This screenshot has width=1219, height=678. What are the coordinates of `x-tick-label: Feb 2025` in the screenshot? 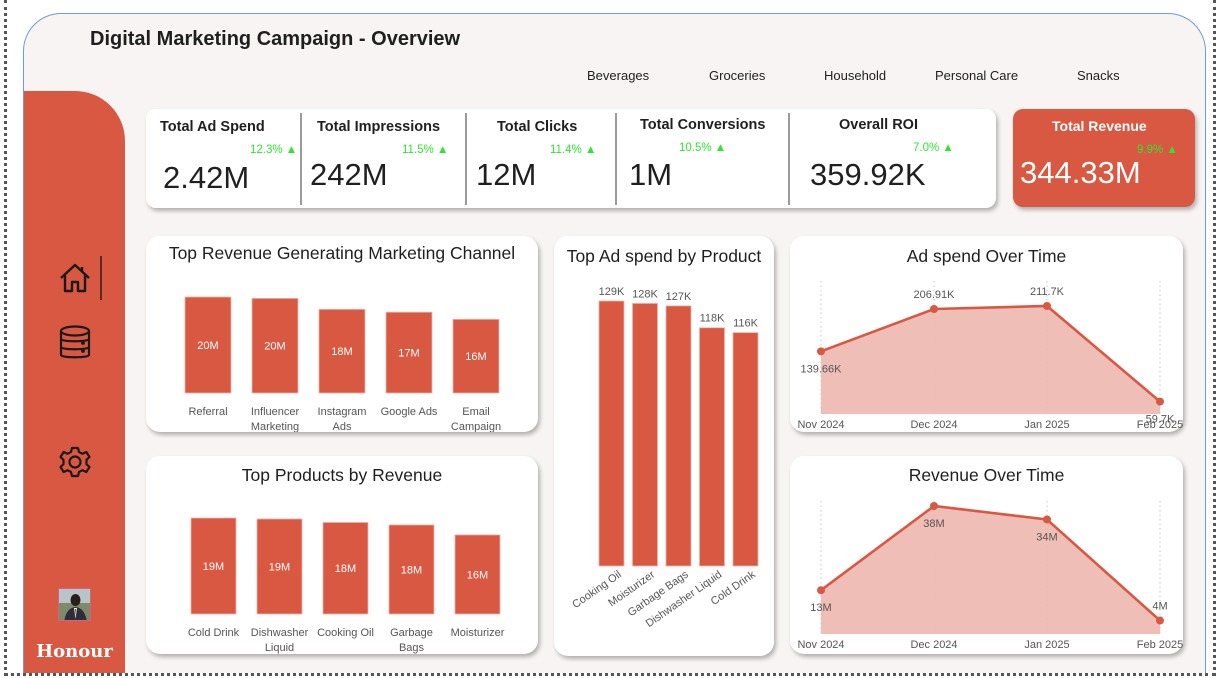 It's located at (1160, 645).